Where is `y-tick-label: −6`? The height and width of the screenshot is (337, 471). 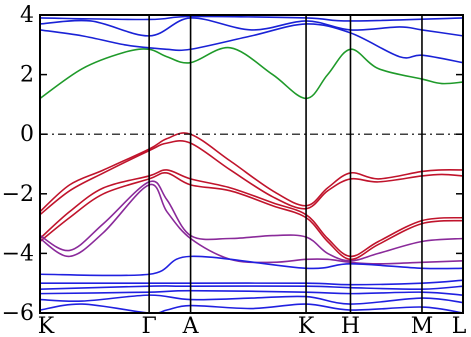 y-tick-label: −6 is located at coordinates (18, 313).